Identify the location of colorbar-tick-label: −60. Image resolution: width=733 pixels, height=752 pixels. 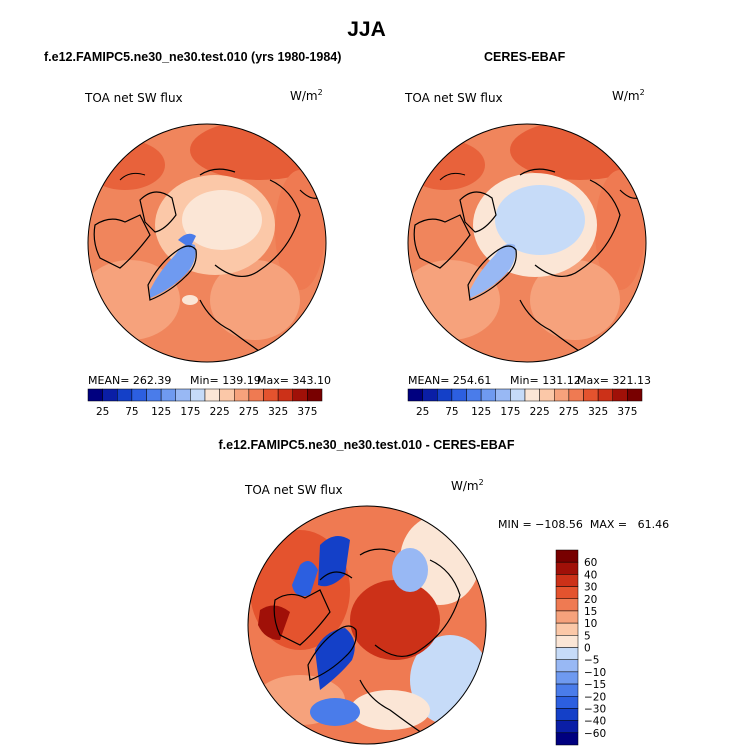
(595, 734).